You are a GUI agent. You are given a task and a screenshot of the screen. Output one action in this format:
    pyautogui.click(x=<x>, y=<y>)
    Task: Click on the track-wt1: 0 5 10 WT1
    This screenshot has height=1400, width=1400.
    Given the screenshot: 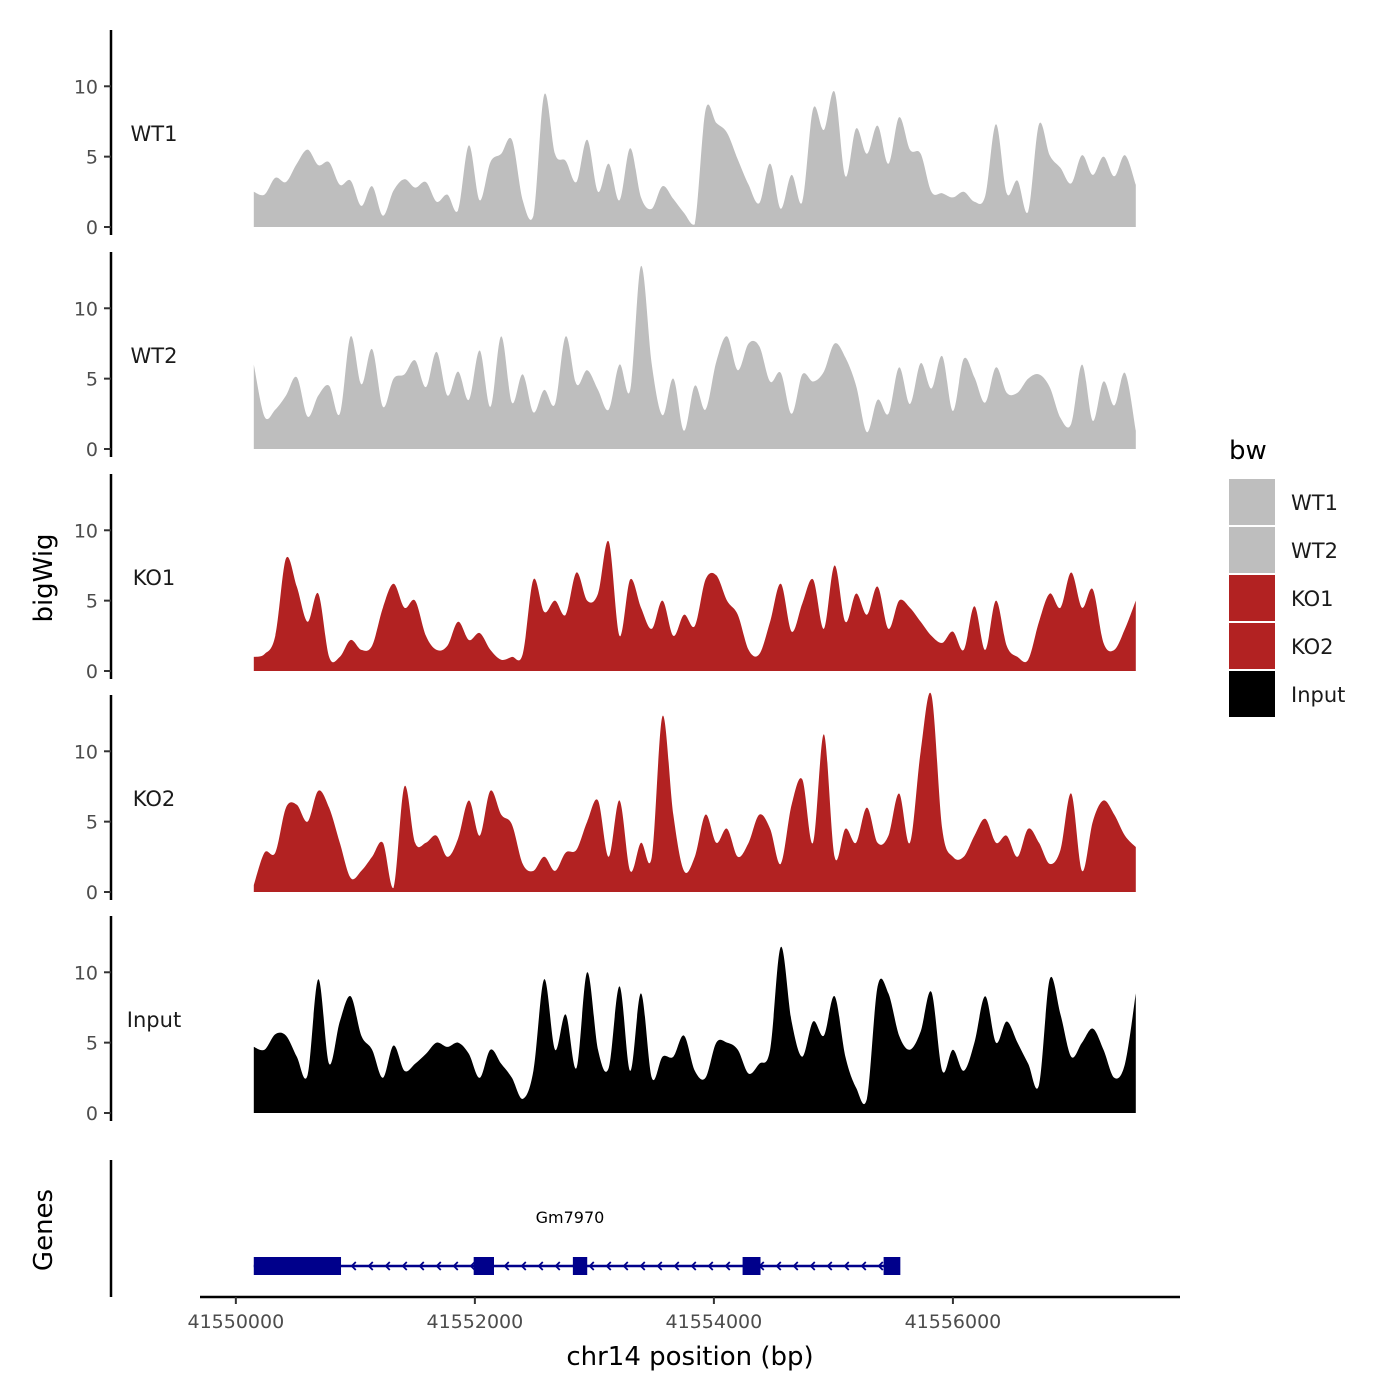 What is the action you would take?
    pyautogui.click(x=605, y=134)
    